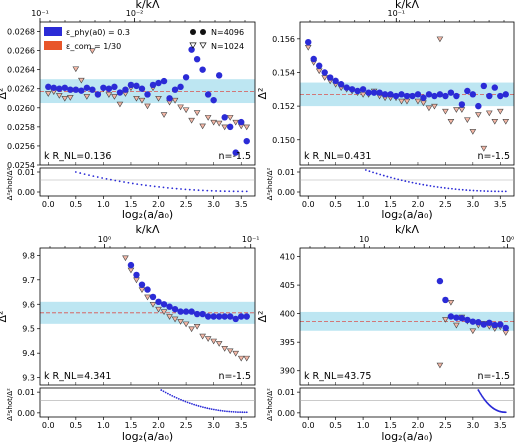 The height and width of the screenshot is (447, 520). I want to click on variance-band, so click(147, 91).